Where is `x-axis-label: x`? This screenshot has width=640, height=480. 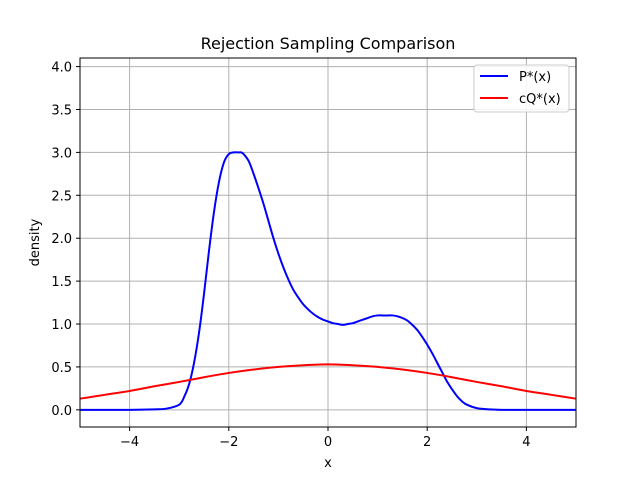 x-axis-label: x is located at coordinates (328, 463).